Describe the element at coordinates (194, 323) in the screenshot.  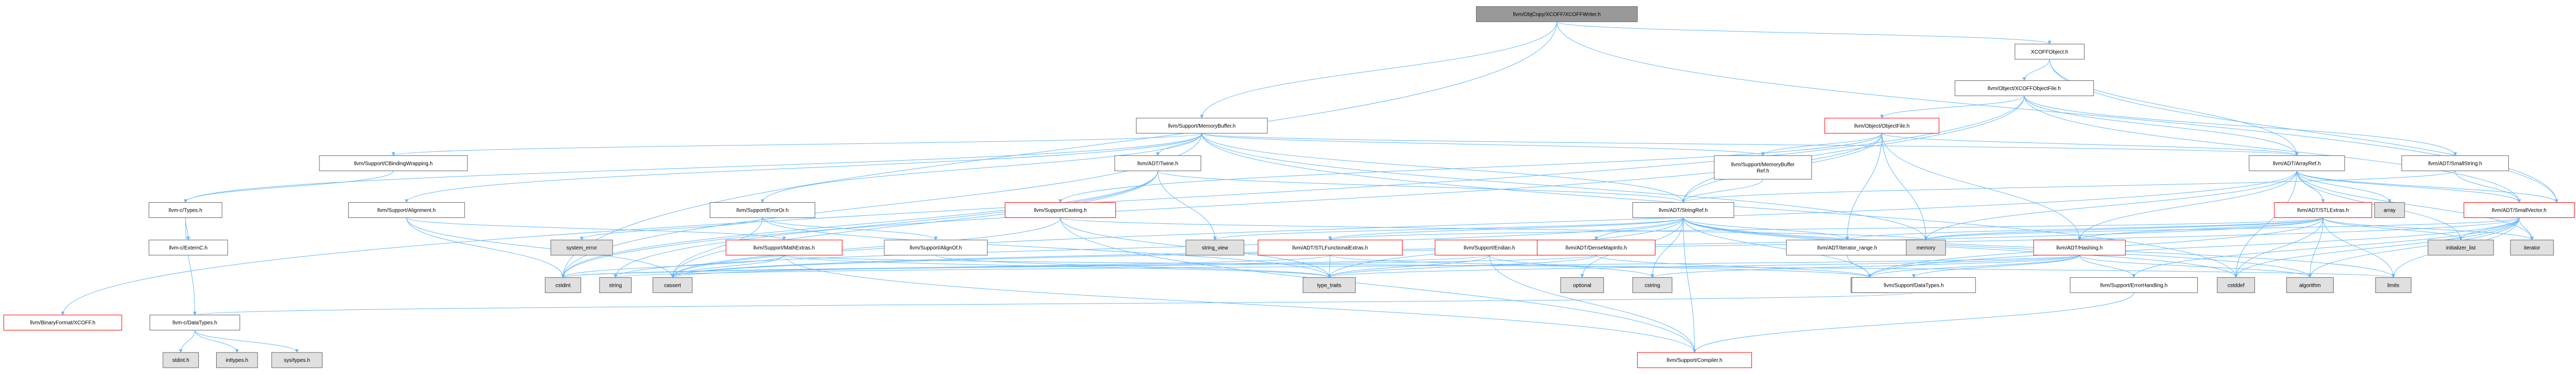
I see `node-llvm-c-datatypes-h: llvm-c/DataTypes.h` at that location.